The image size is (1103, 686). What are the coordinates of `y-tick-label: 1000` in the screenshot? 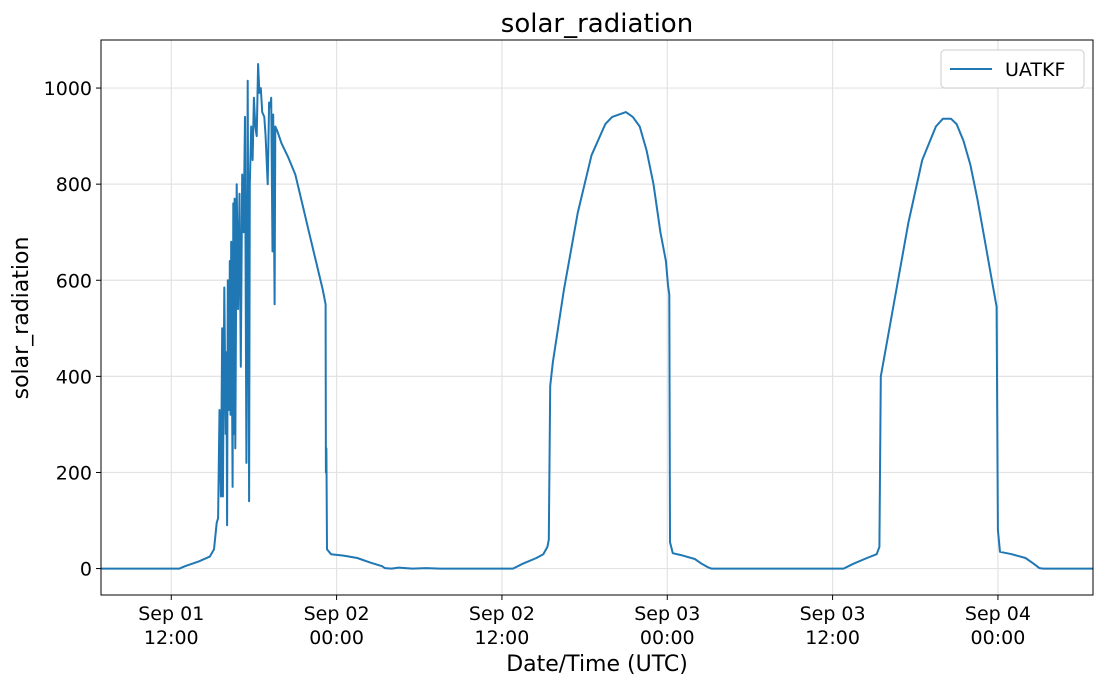 It's located at (68, 89).